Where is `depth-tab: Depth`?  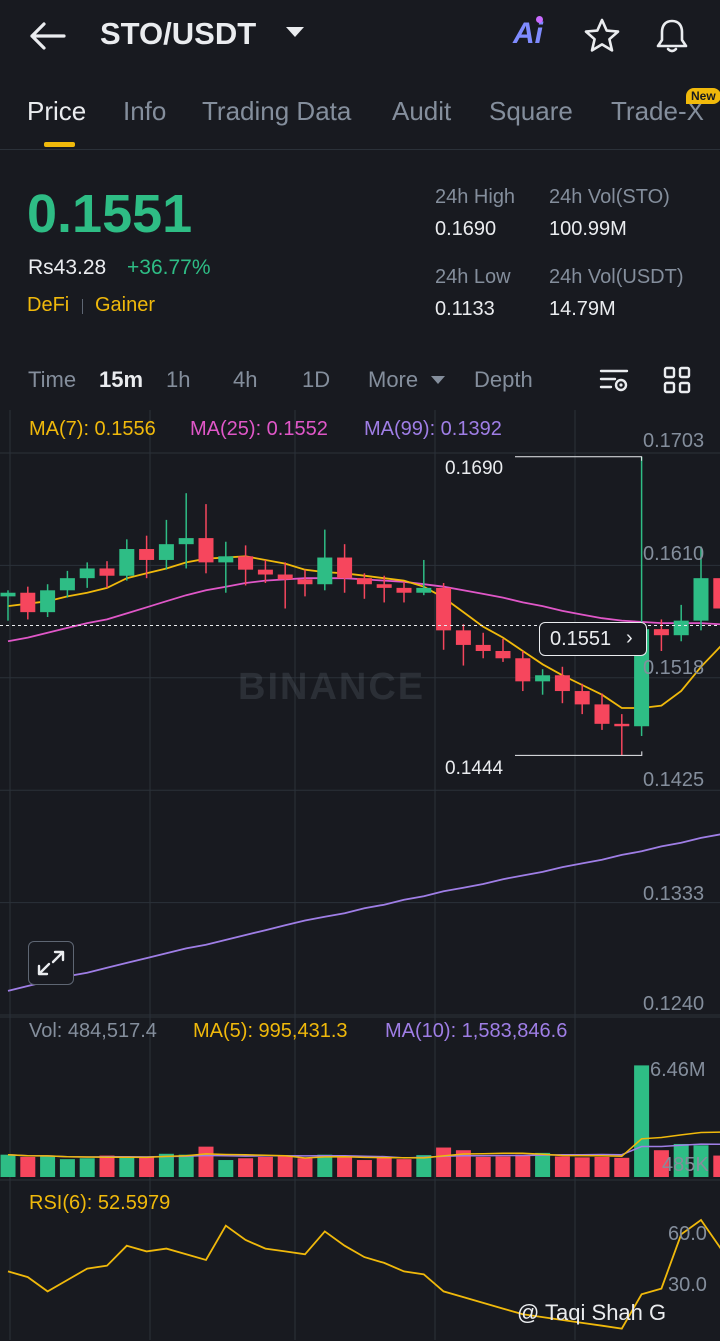
depth-tab: Depth is located at coordinates (503, 379).